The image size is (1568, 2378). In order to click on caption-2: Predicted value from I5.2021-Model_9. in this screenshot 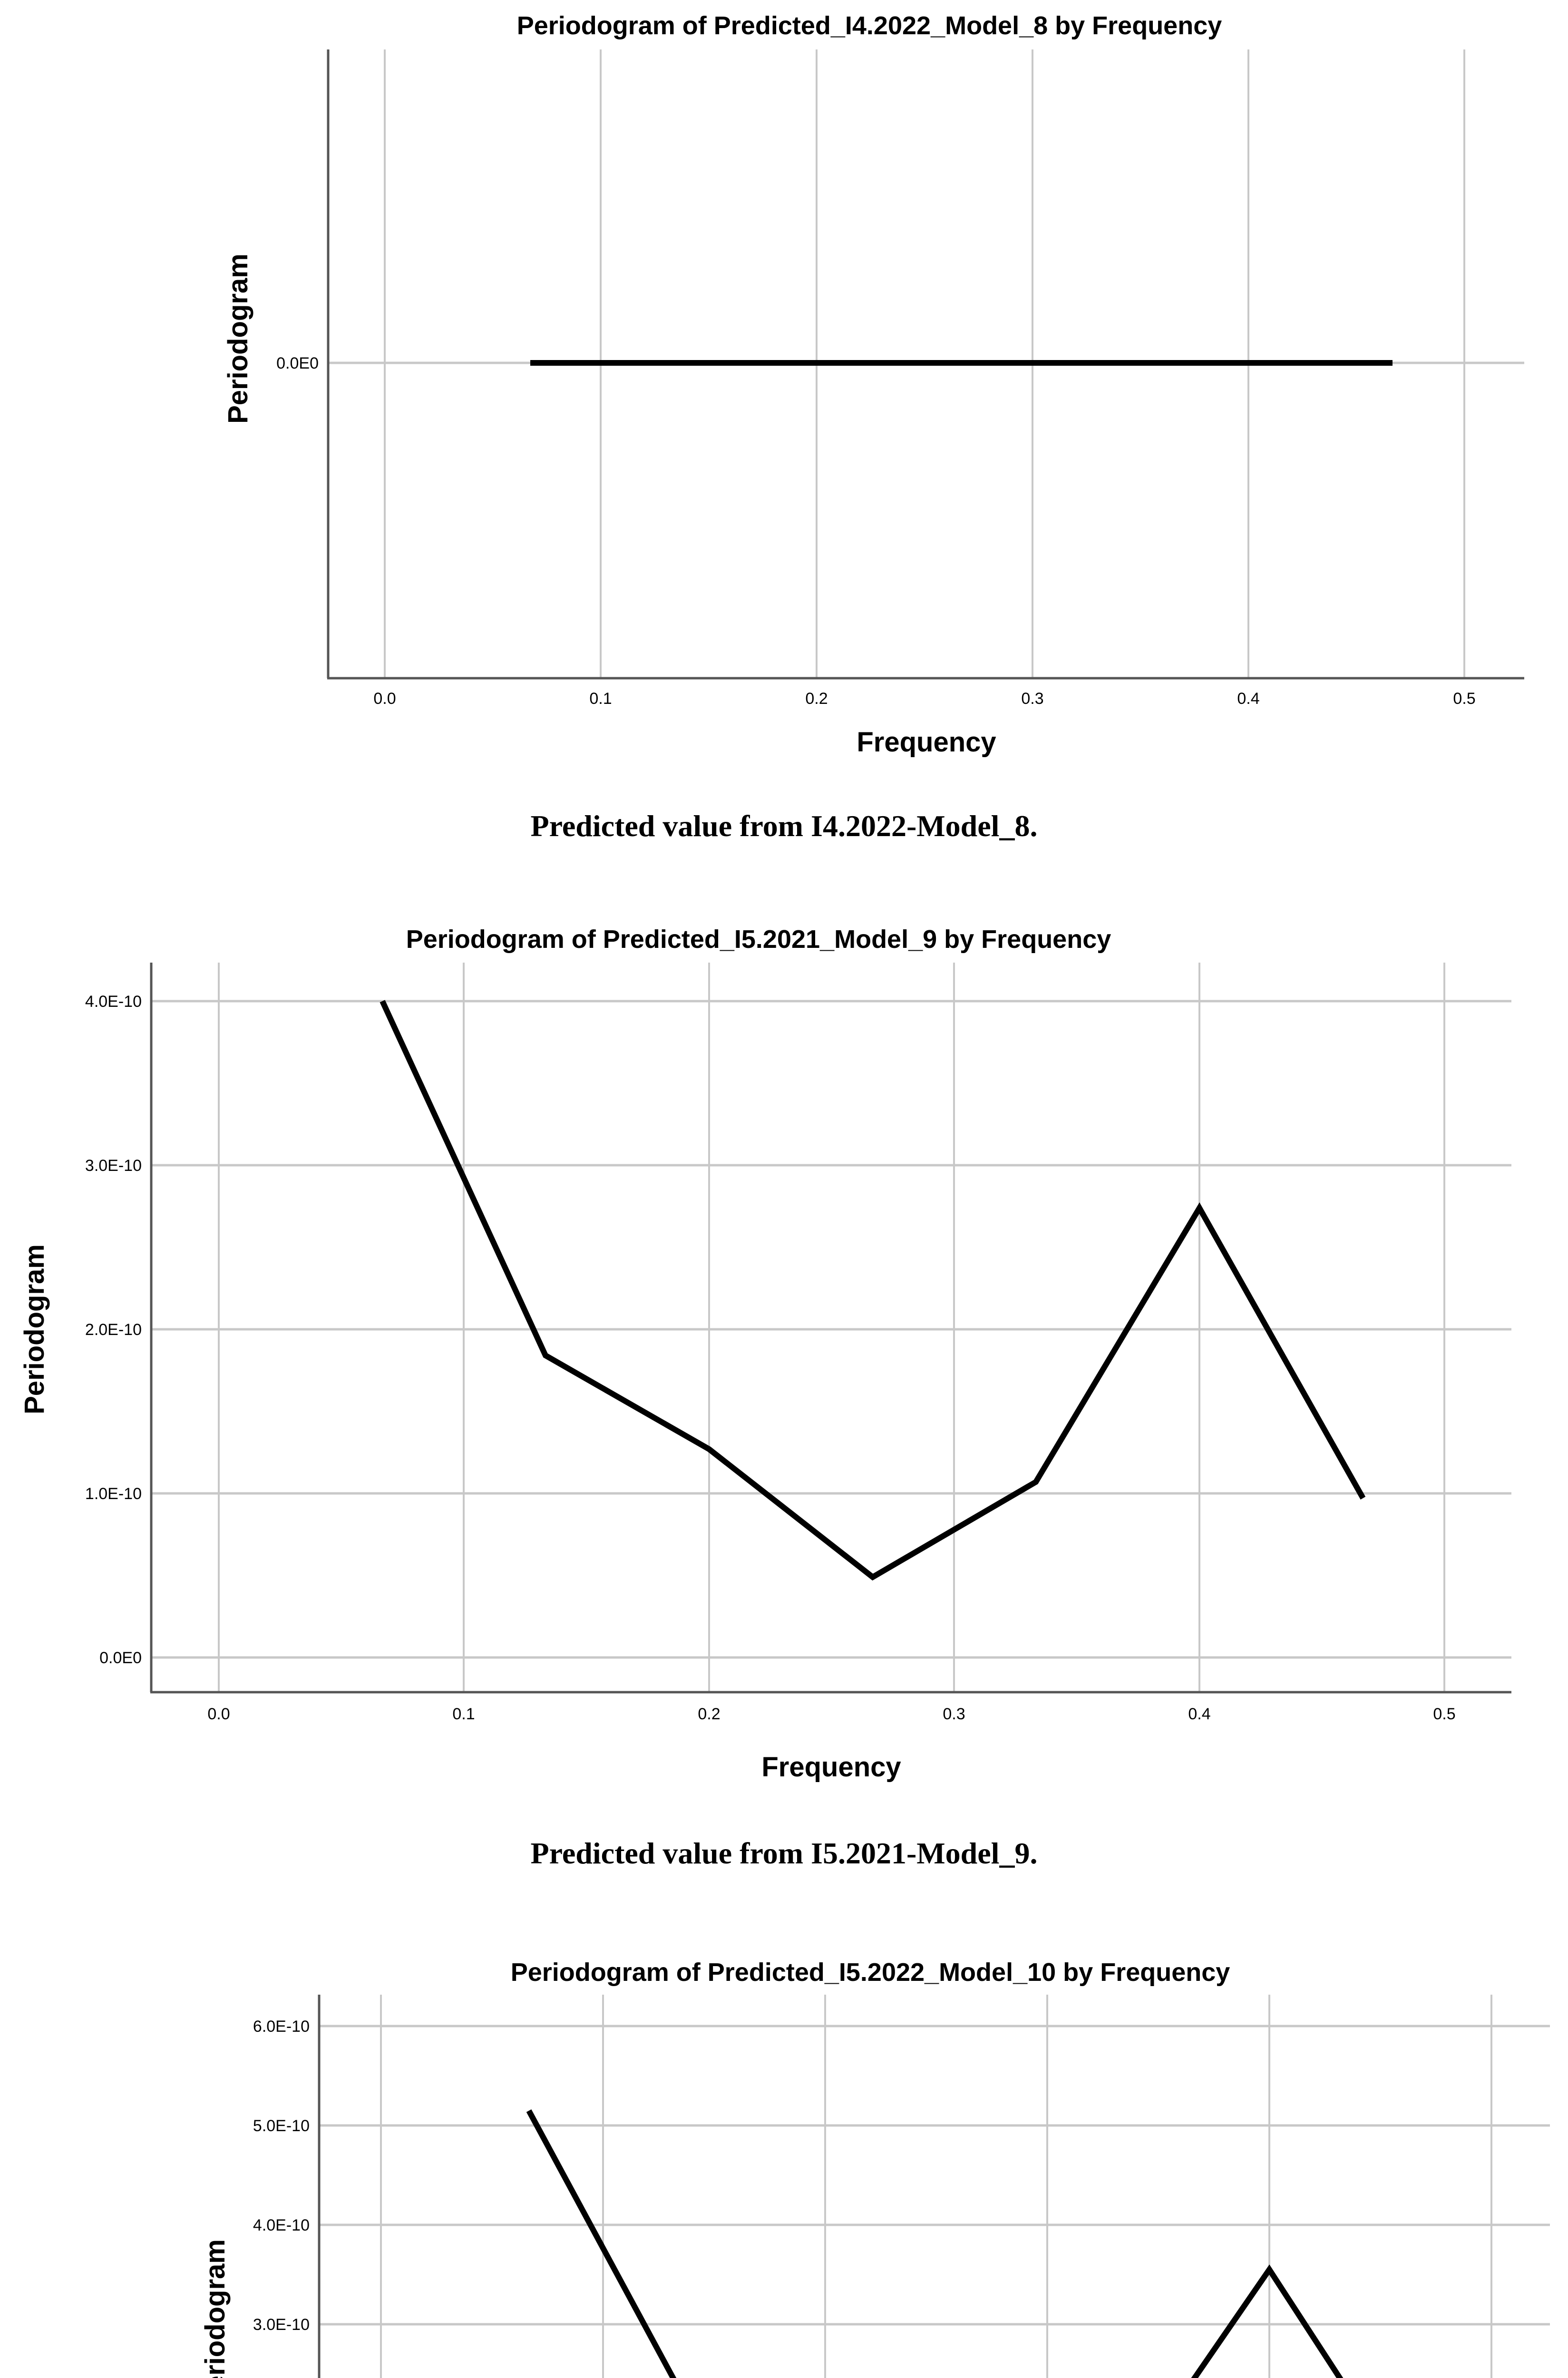, I will do `click(784, 1853)`.